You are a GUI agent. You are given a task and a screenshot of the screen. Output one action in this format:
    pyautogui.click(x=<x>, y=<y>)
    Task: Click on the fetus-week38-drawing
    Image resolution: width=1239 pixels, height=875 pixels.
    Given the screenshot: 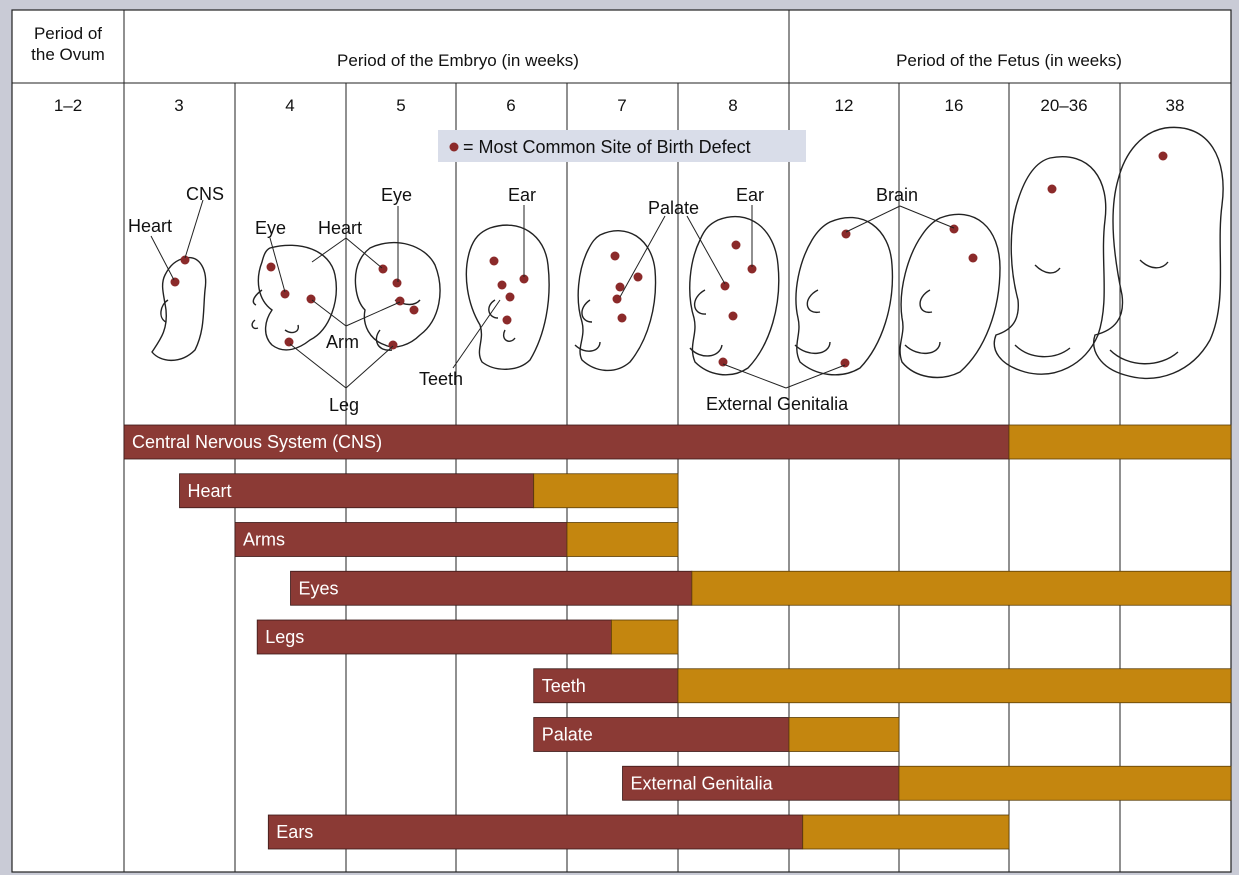 What is the action you would take?
    pyautogui.click(x=1158, y=252)
    